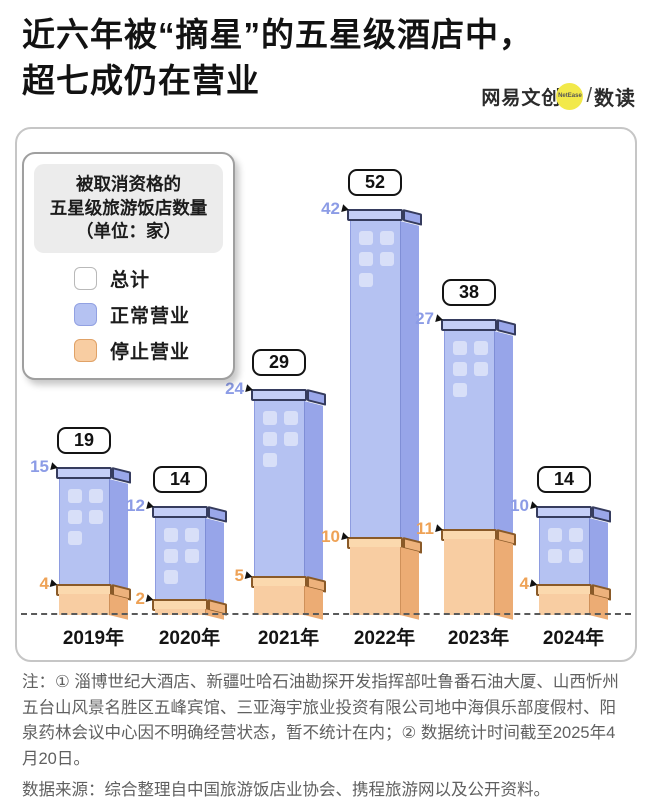 The width and height of the screenshot is (652, 800). Describe the element at coordinates (375, 182) in the screenshot. I see `total-sign: 52` at that location.